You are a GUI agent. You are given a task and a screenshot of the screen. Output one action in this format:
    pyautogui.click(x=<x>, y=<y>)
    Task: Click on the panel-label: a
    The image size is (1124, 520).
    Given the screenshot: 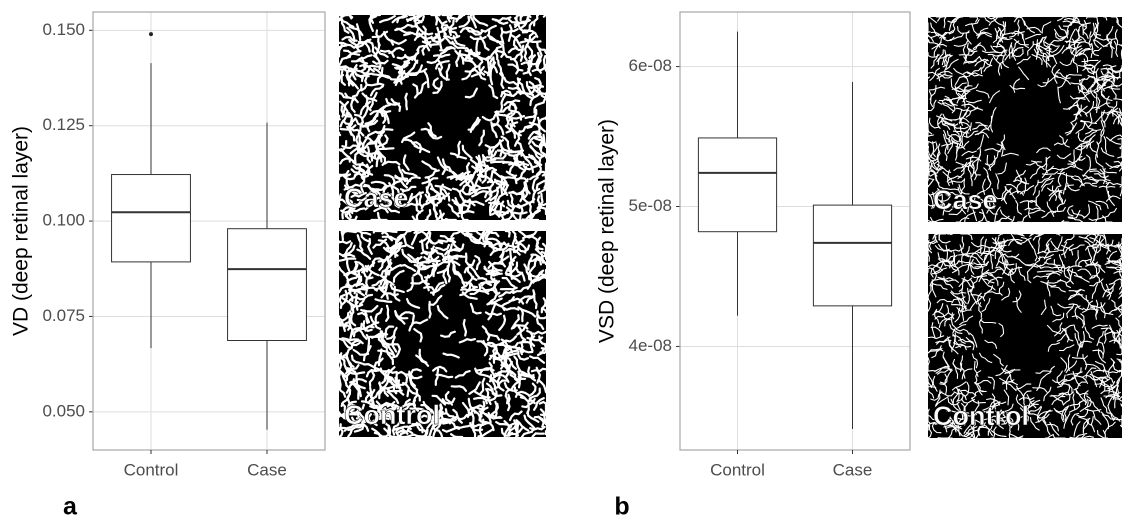 What is the action you would take?
    pyautogui.click(x=70, y=506)
    